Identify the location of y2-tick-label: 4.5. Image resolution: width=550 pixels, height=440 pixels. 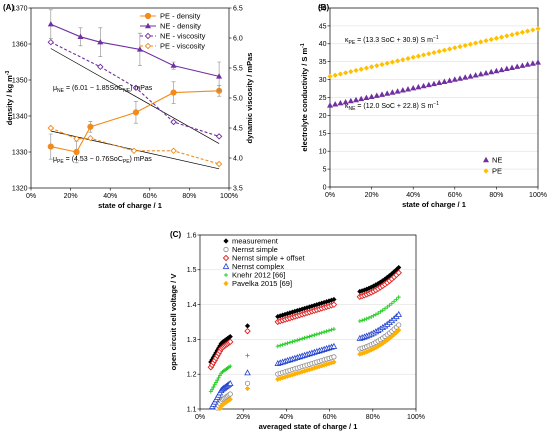
(238, 128).